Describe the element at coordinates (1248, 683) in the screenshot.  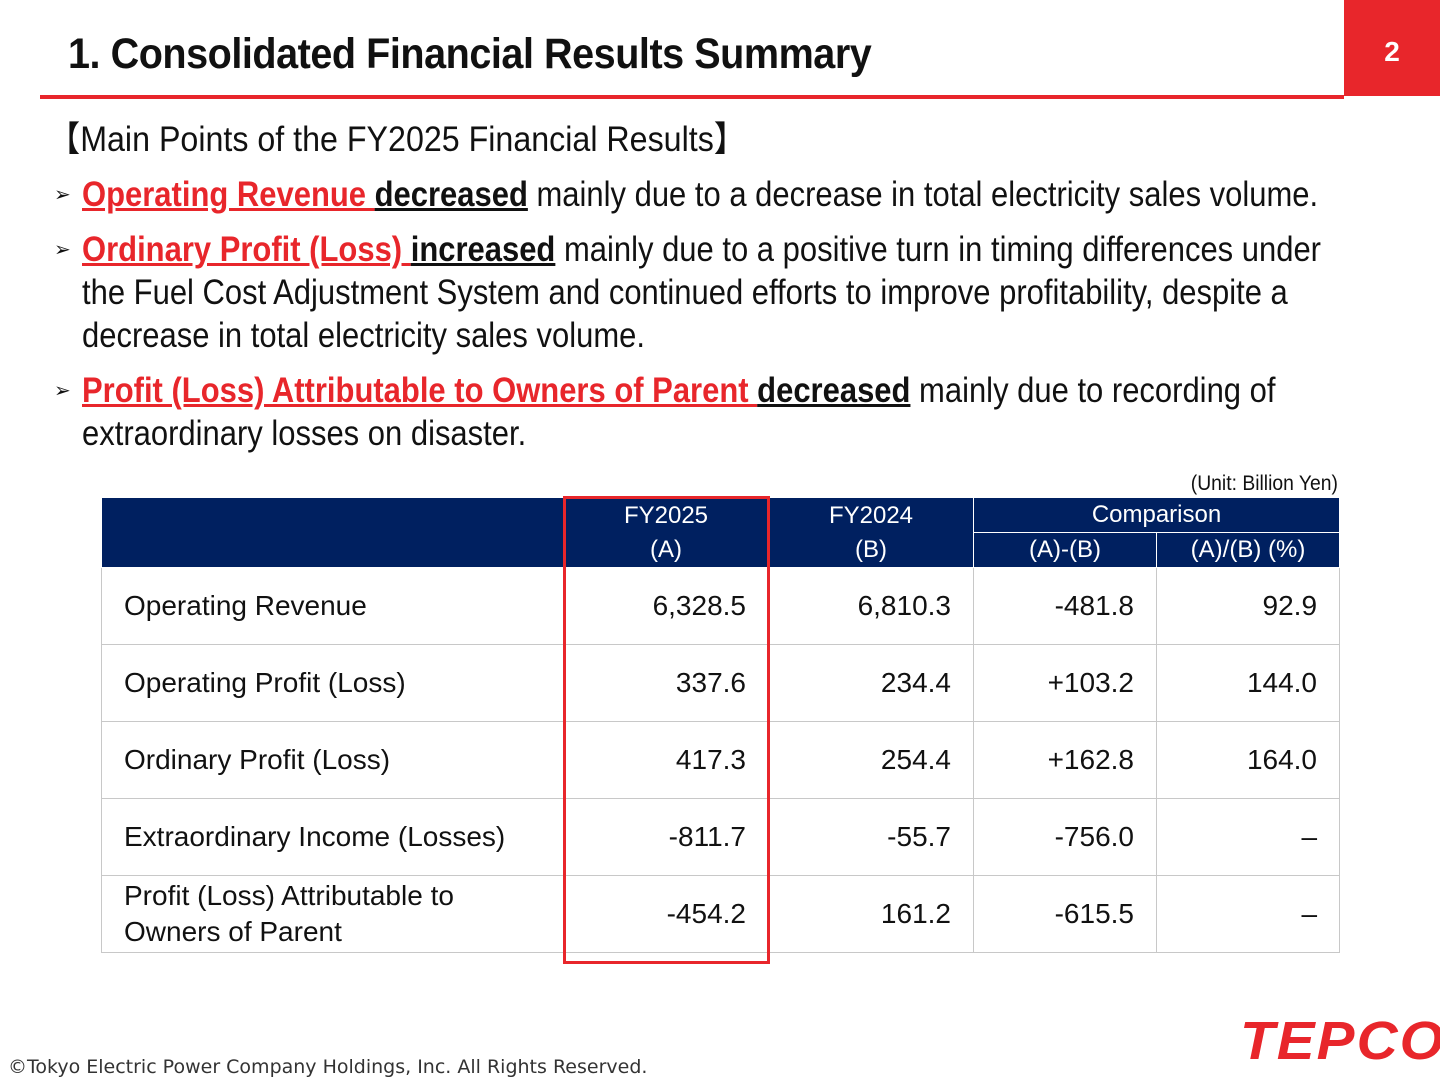
I see `cell-ratio: 144.0` at that location.